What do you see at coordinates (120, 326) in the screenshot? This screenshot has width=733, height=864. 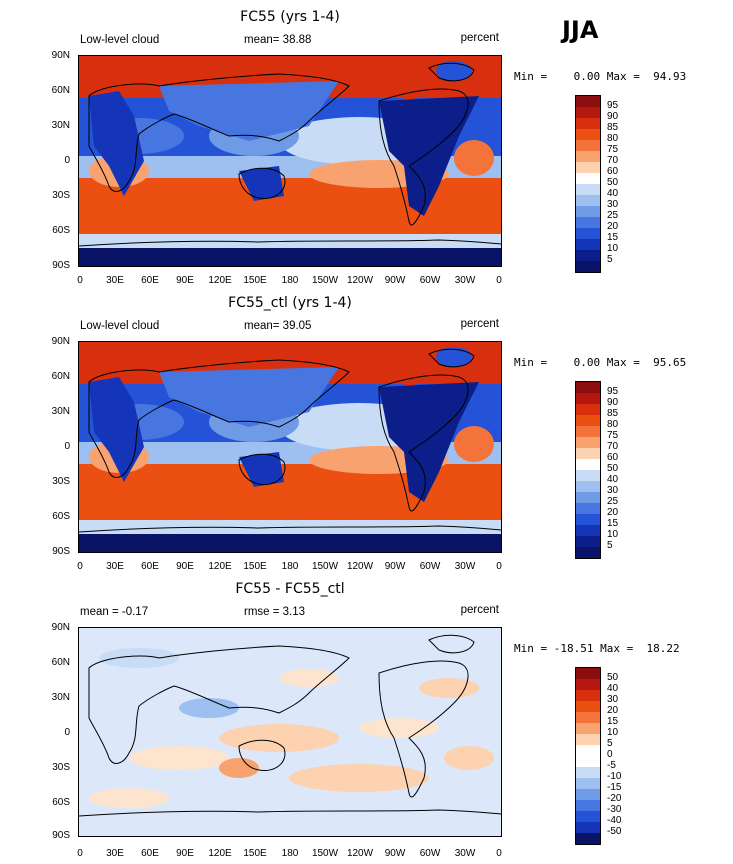 I see `variable-label: Low-level cloud` at bounding box center [120, 326].